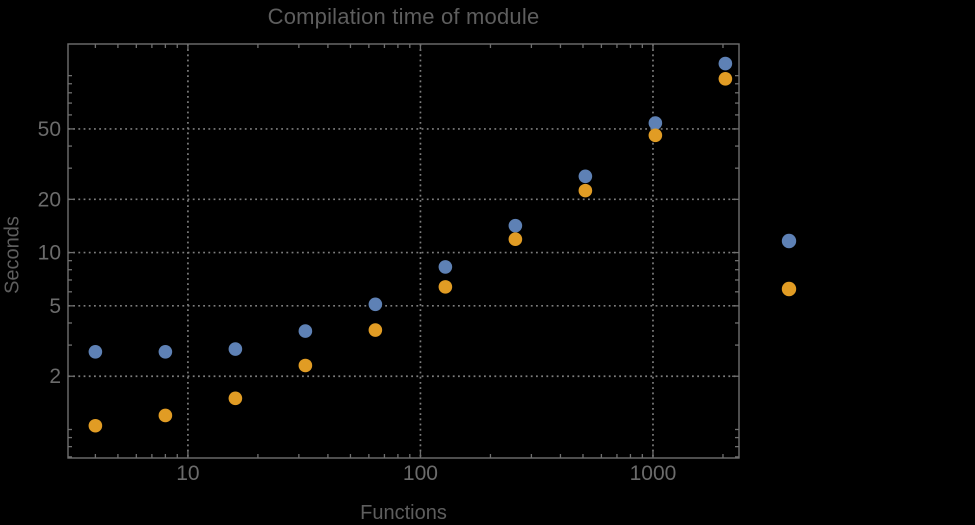 The width and height of the screenshot is (975, 525). Describe the element at coordinates (95, 425) in the screenshot. I see `data-point-series-2-x4` at that location.